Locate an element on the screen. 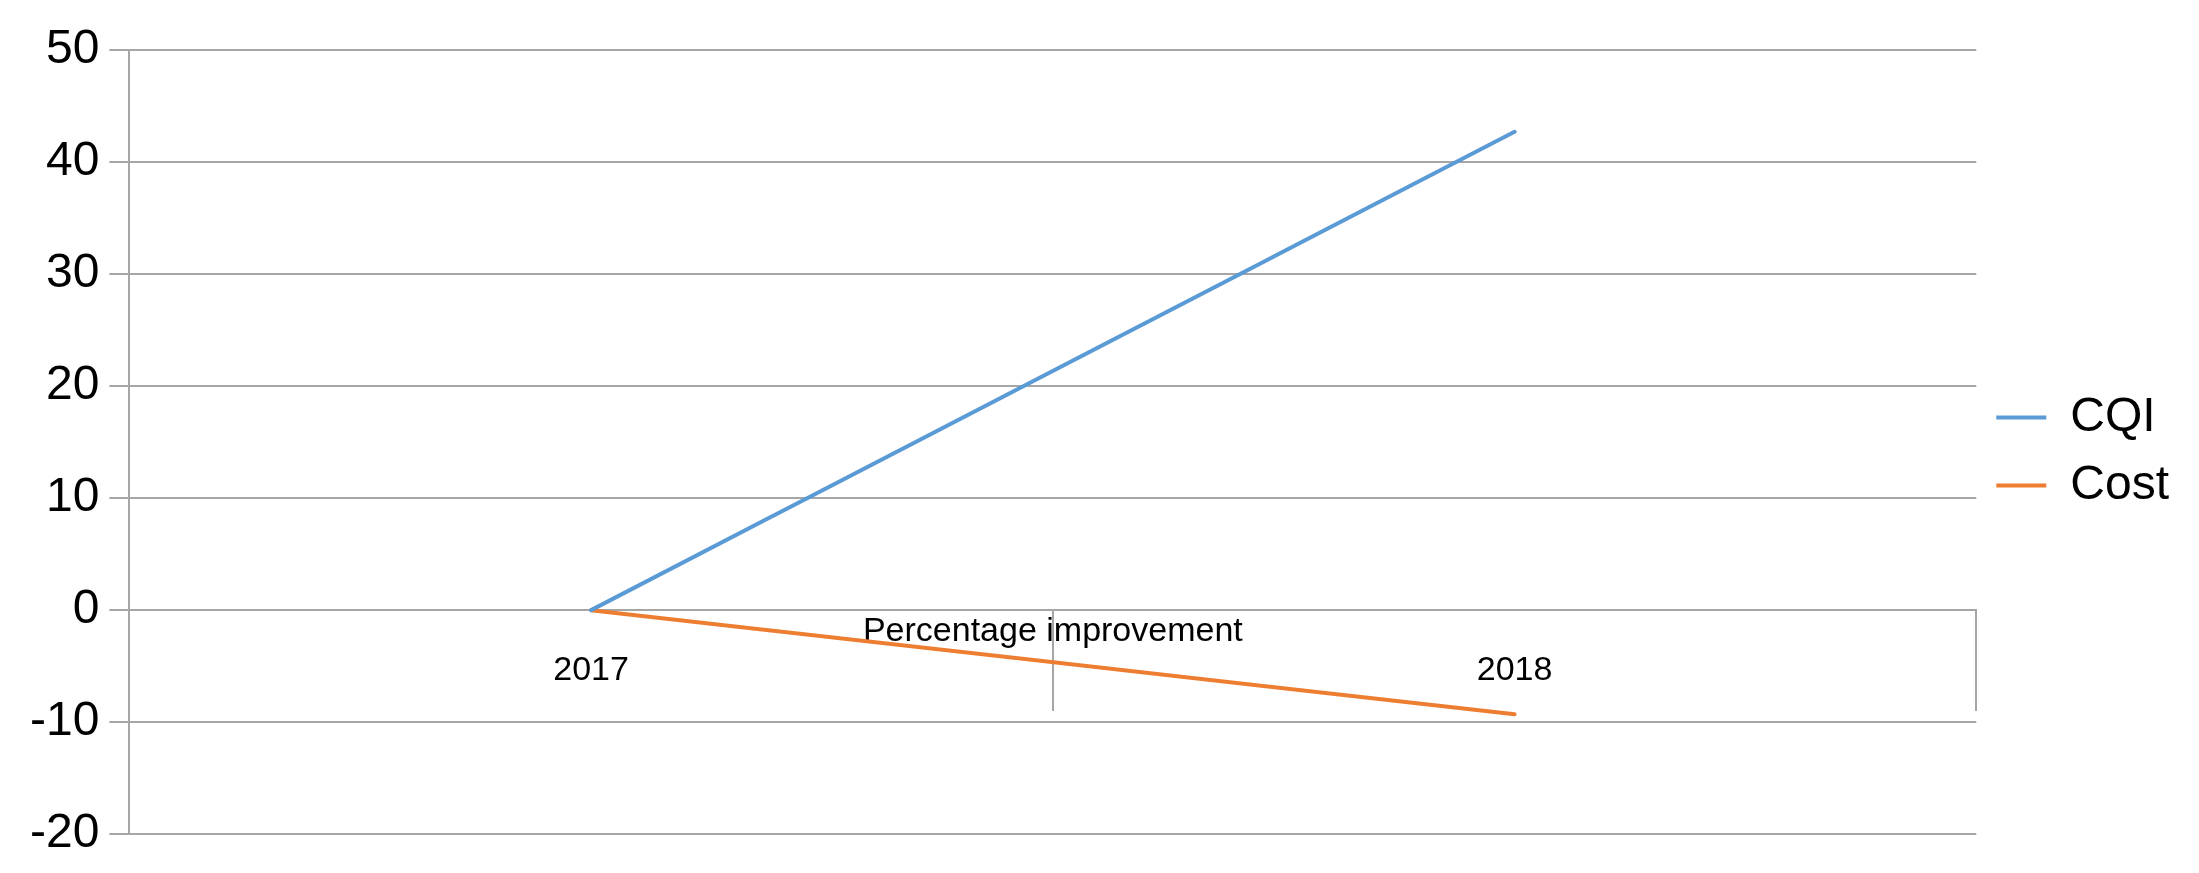 The width and height of the screenshot is (2199, 873). y-tick-label: 0 is located at coordinates (86, 607).